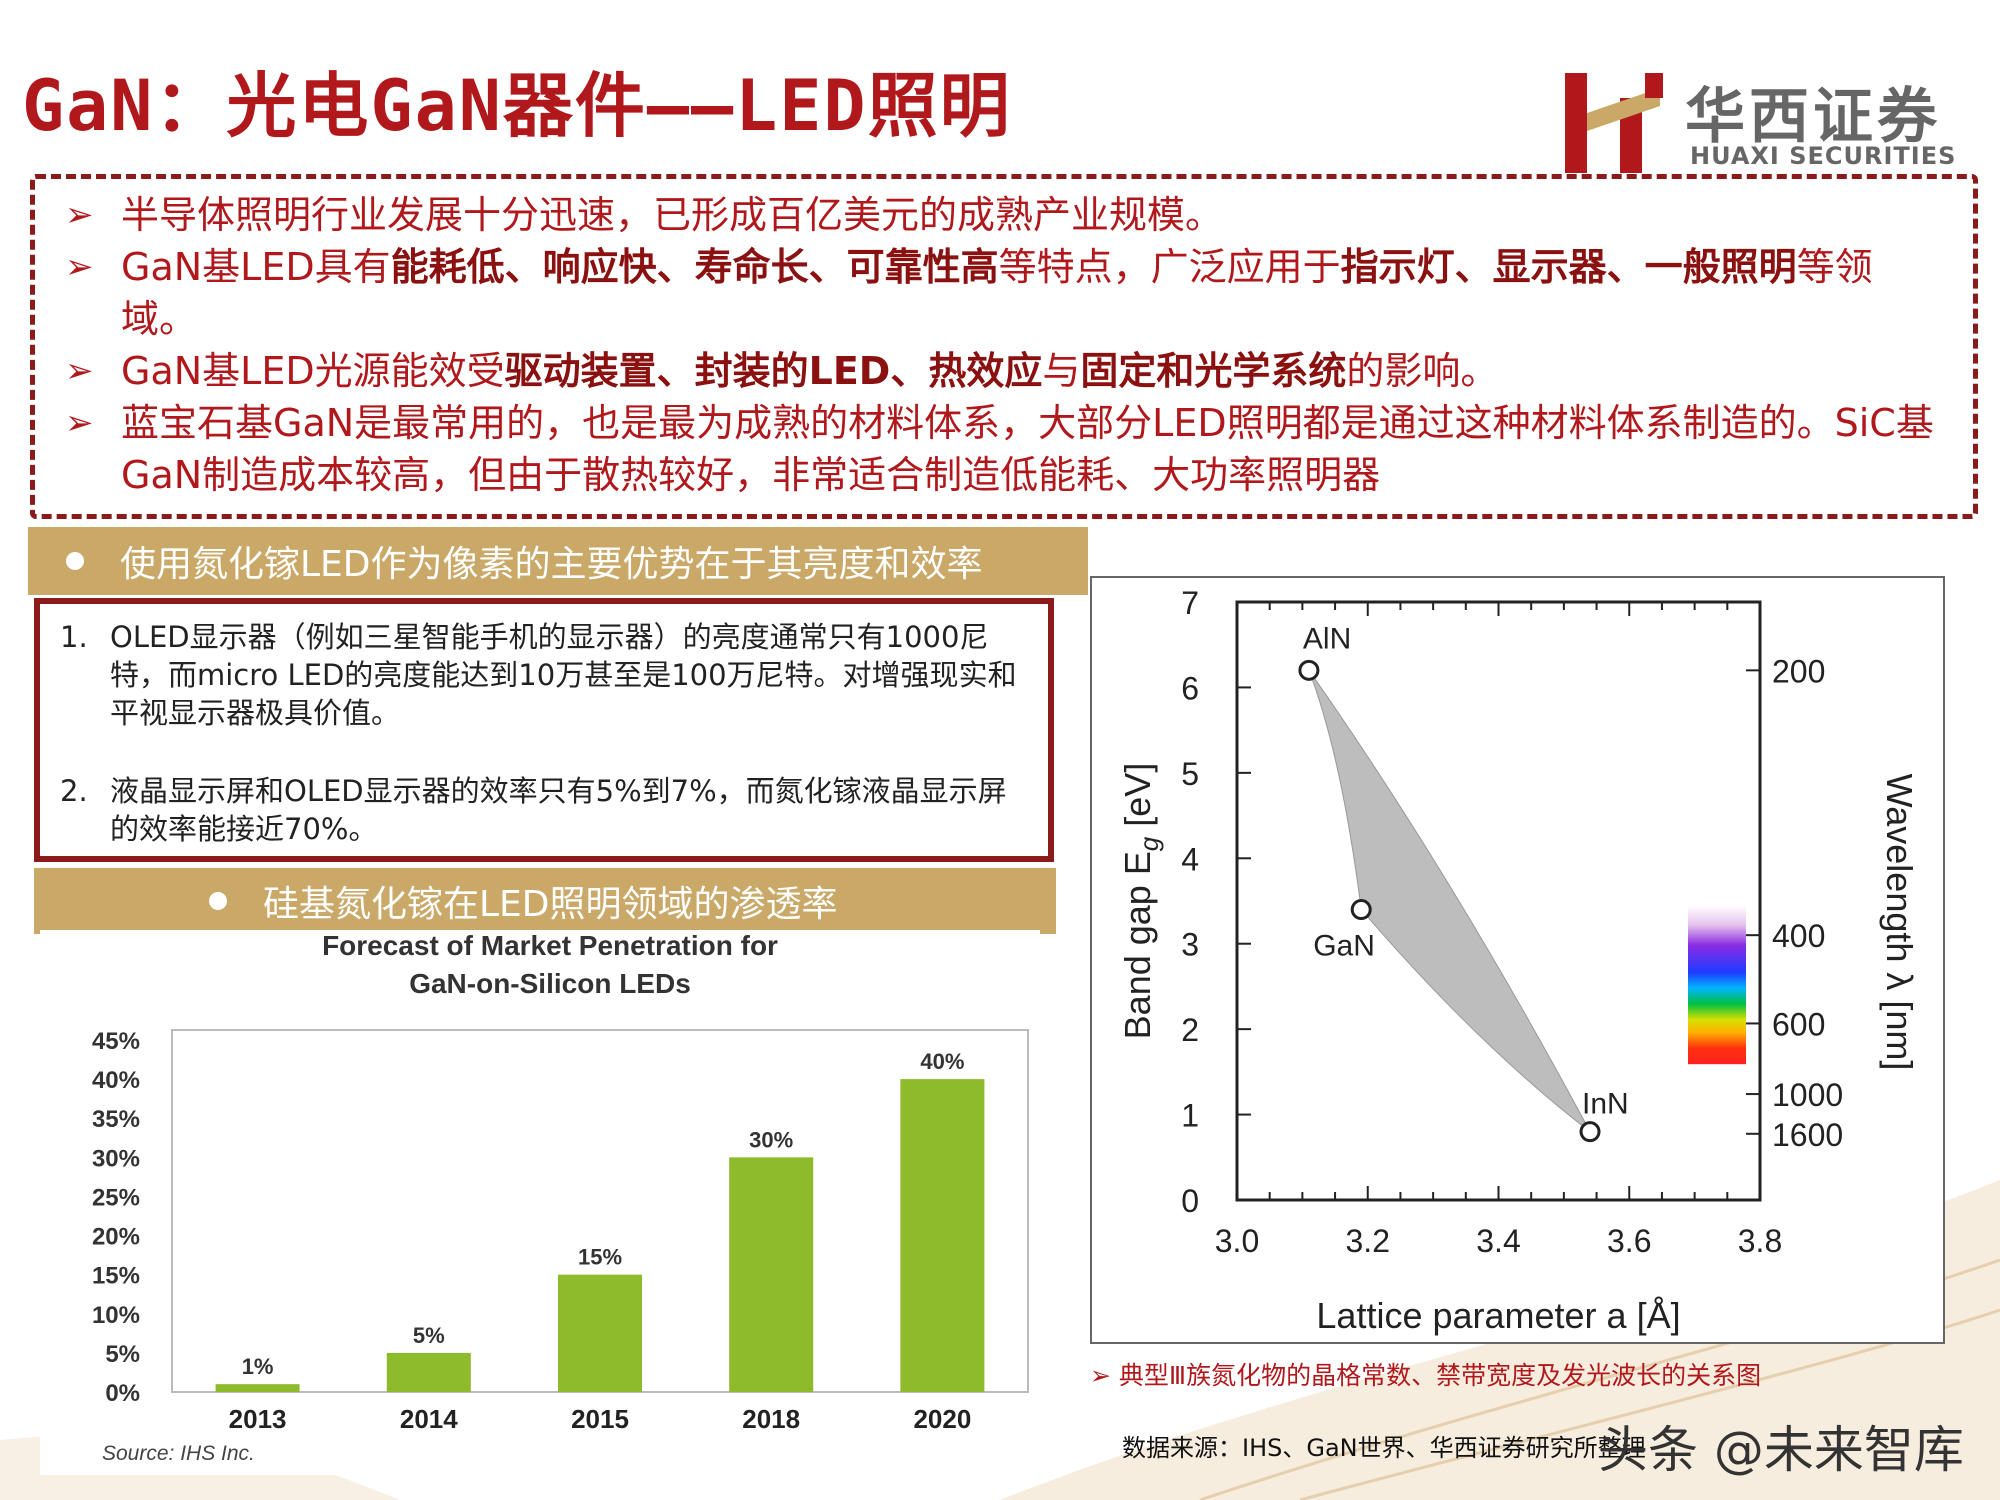 The image size is (2000, 1500). What do you see at coordinates (116, 1315) in the screenshot?
I see `y-tick-label: 10%` at bounding box center [116, 1315].